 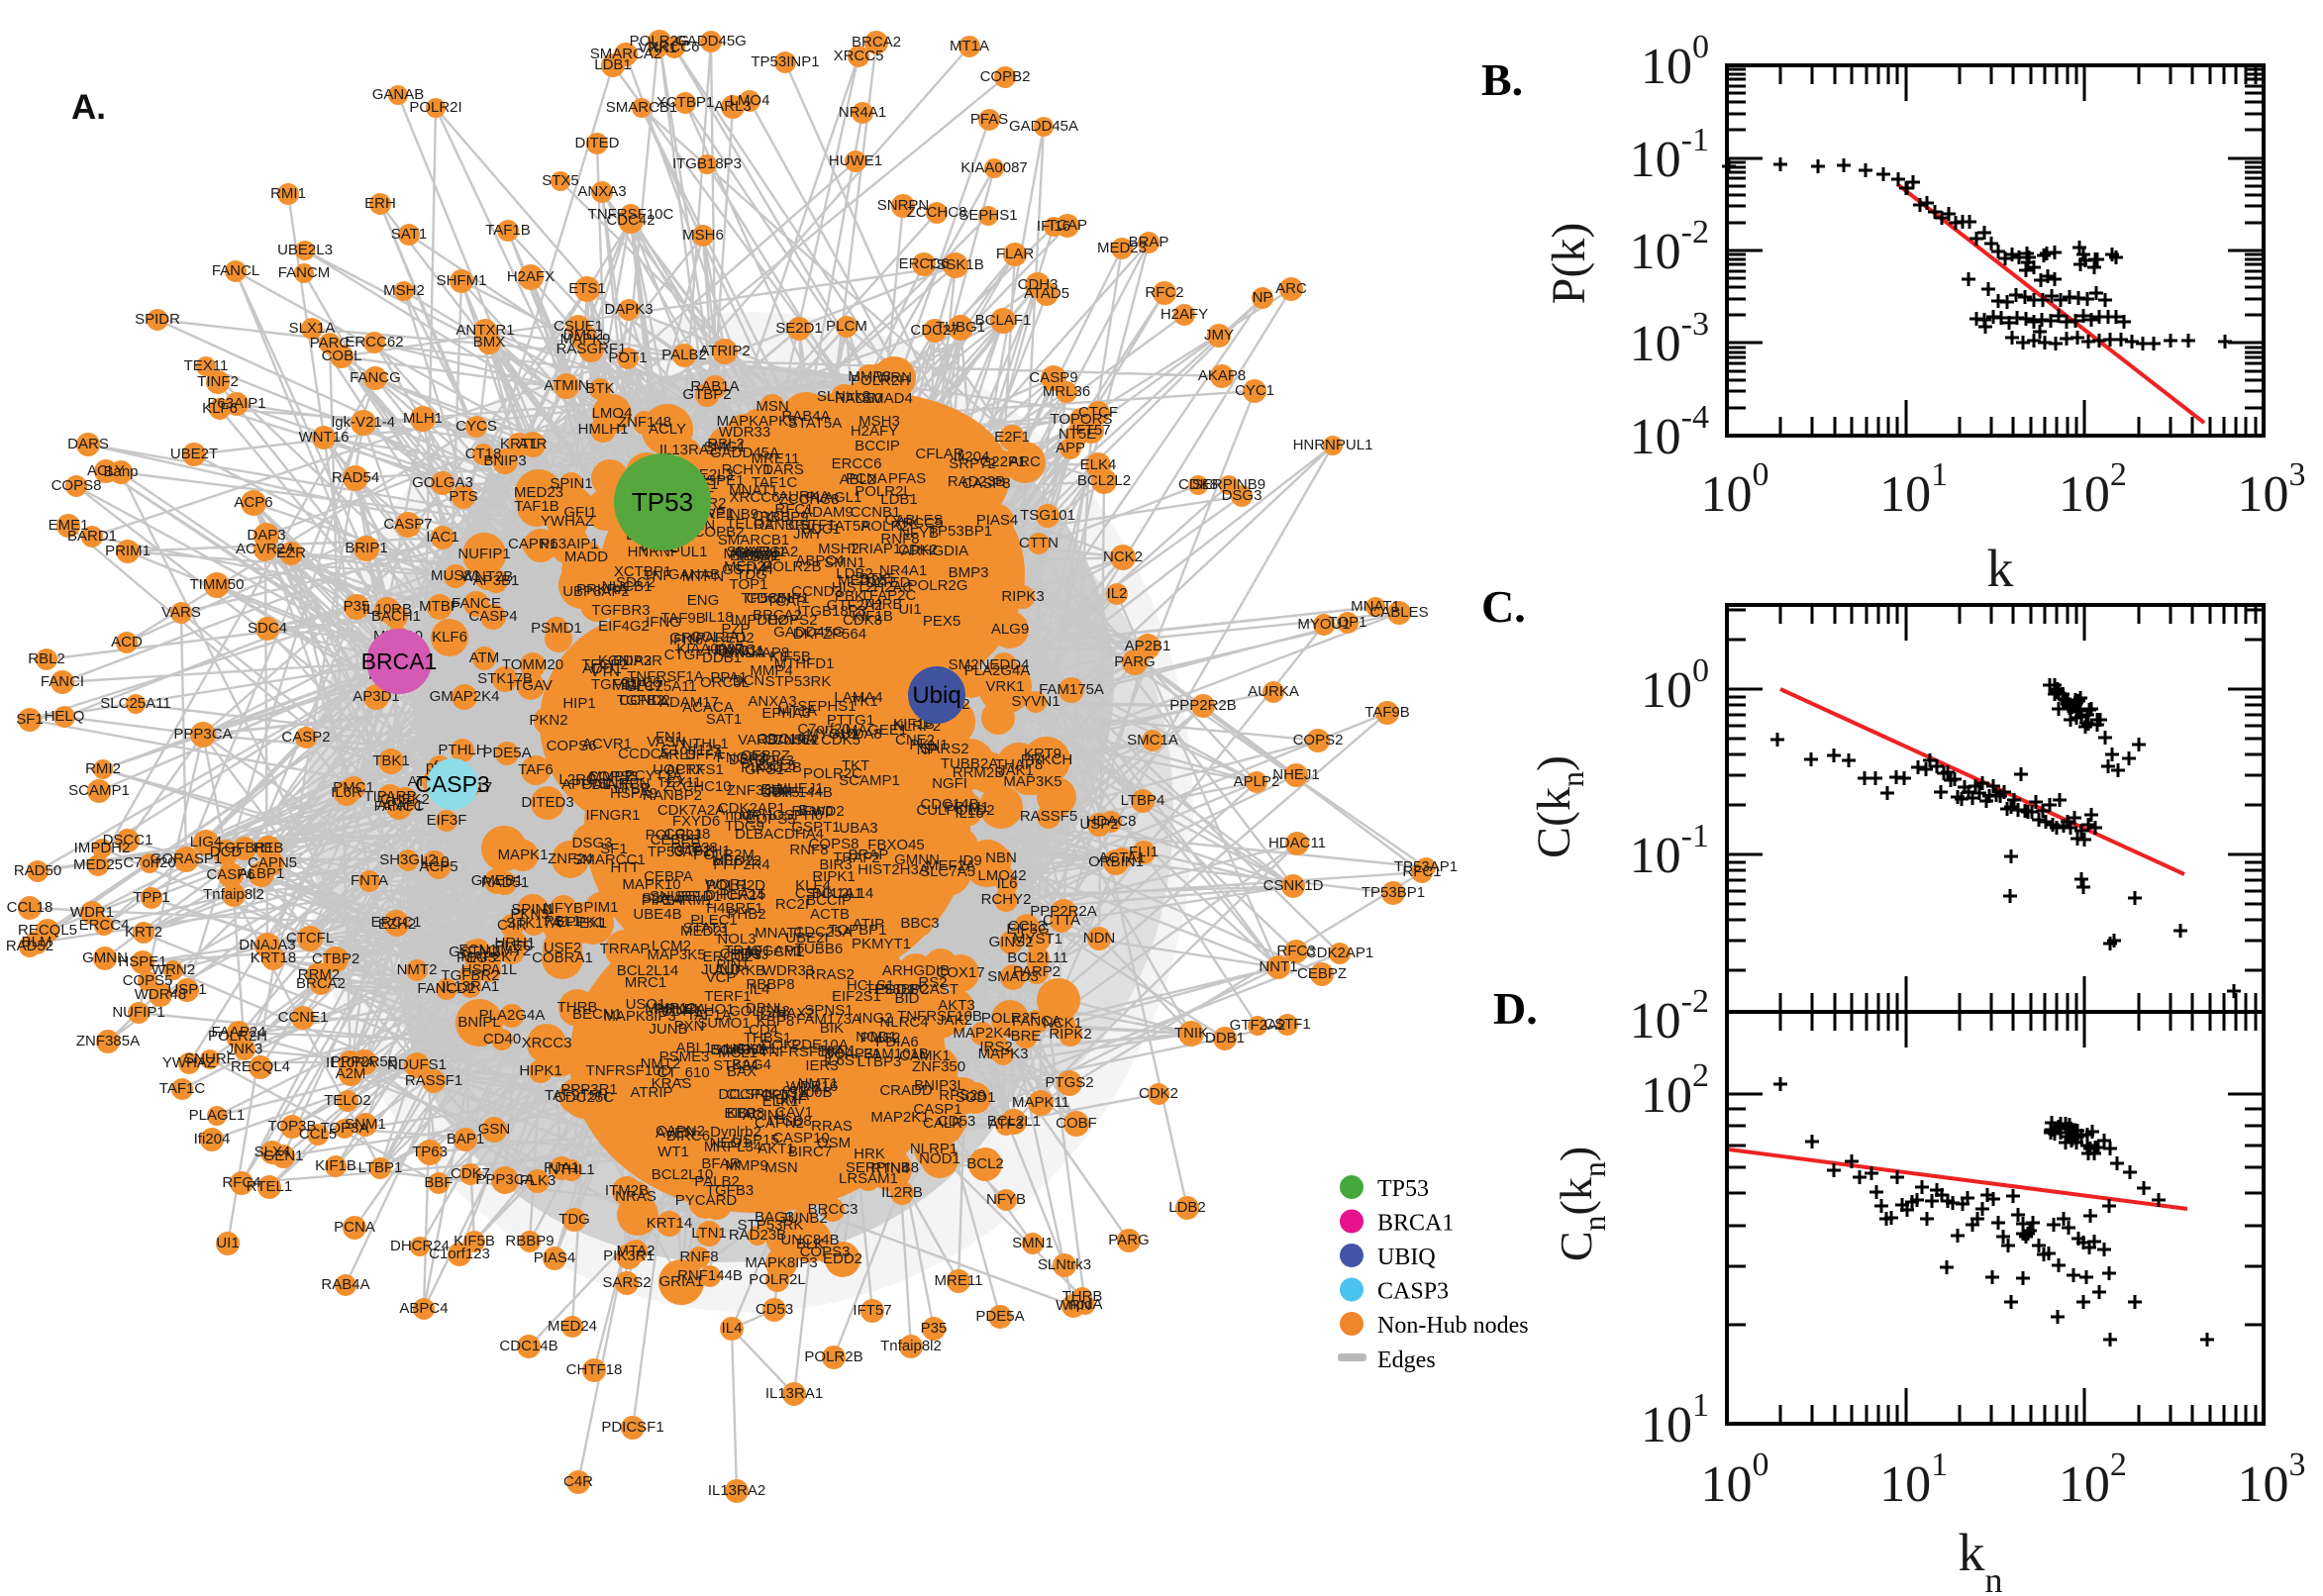 I want to click on svg-text: POLR2B, so click(x=833, y=1356).